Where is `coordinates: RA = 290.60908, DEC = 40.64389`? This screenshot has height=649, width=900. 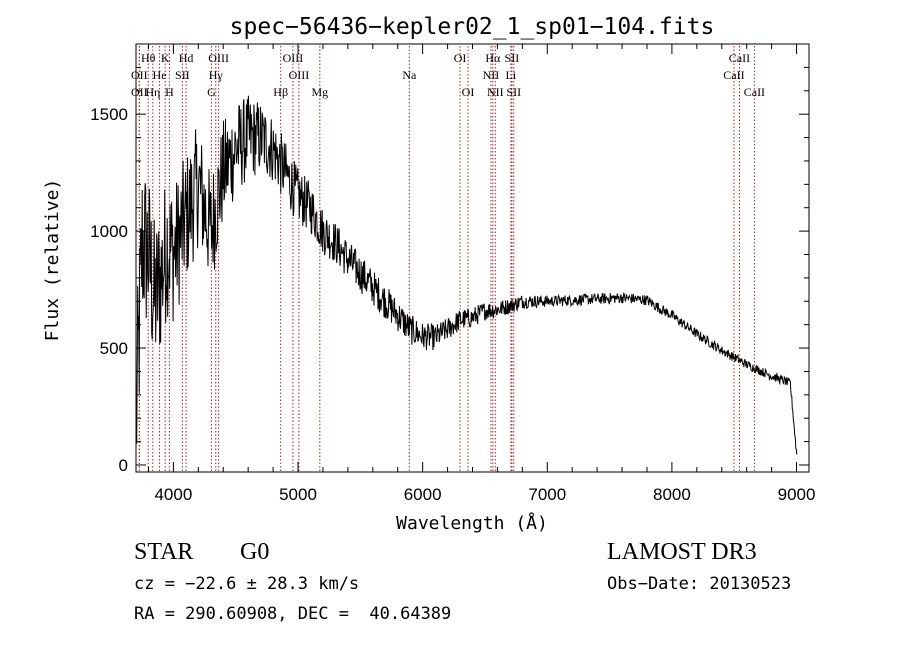 coordinates: RA = 290.60908, DEC = 40.64389 is located at coordinates (293, 614).